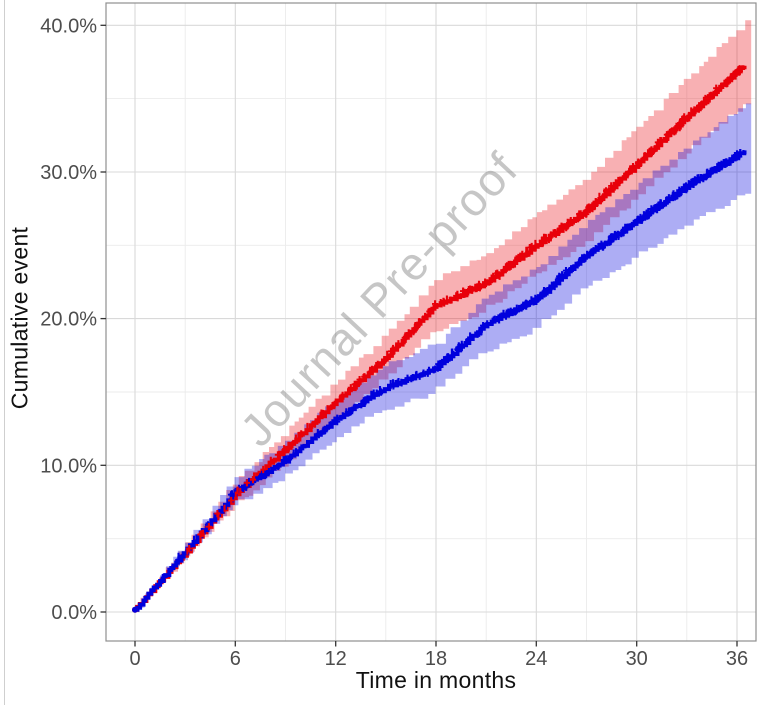 This screenshot has height=705, width=760. Describe the element at coordinates (235, 659) in the screenshot. I see `x-tick-label: 6` at that location.